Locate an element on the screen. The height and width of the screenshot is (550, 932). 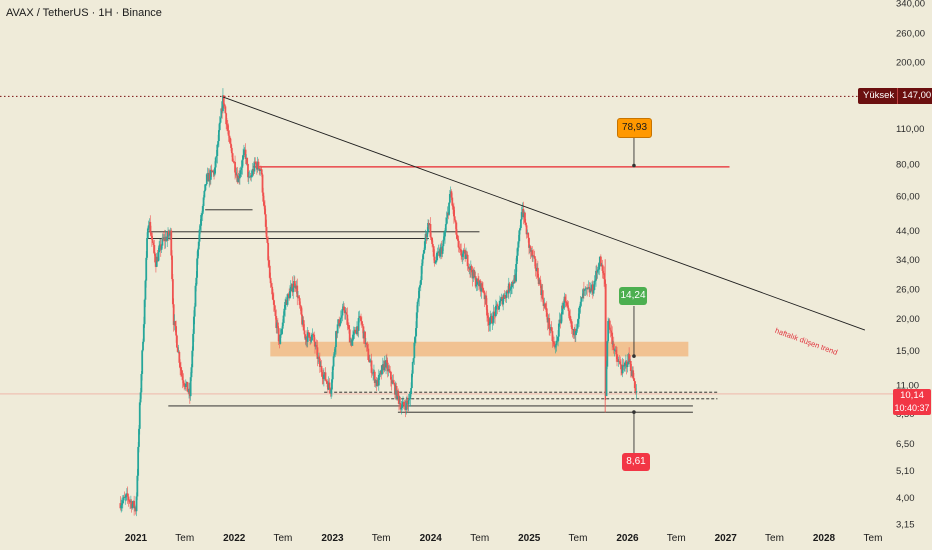
symbol-pair: AVAX / TetherUS is located at coordinates (47, 13).